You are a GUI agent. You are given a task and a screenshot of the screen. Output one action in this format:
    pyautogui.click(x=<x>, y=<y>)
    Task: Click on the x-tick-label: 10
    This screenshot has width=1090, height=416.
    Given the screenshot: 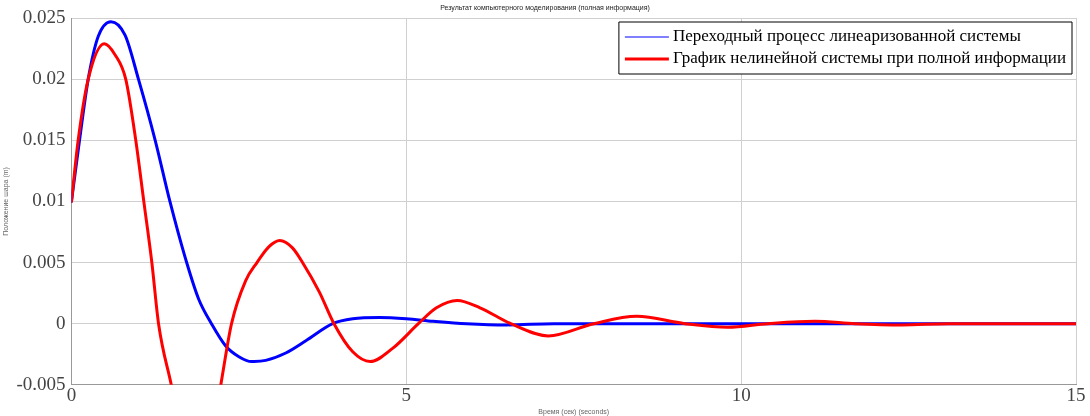 What is the action you would take?
    pyautogui.click(x=741, y=395)
    